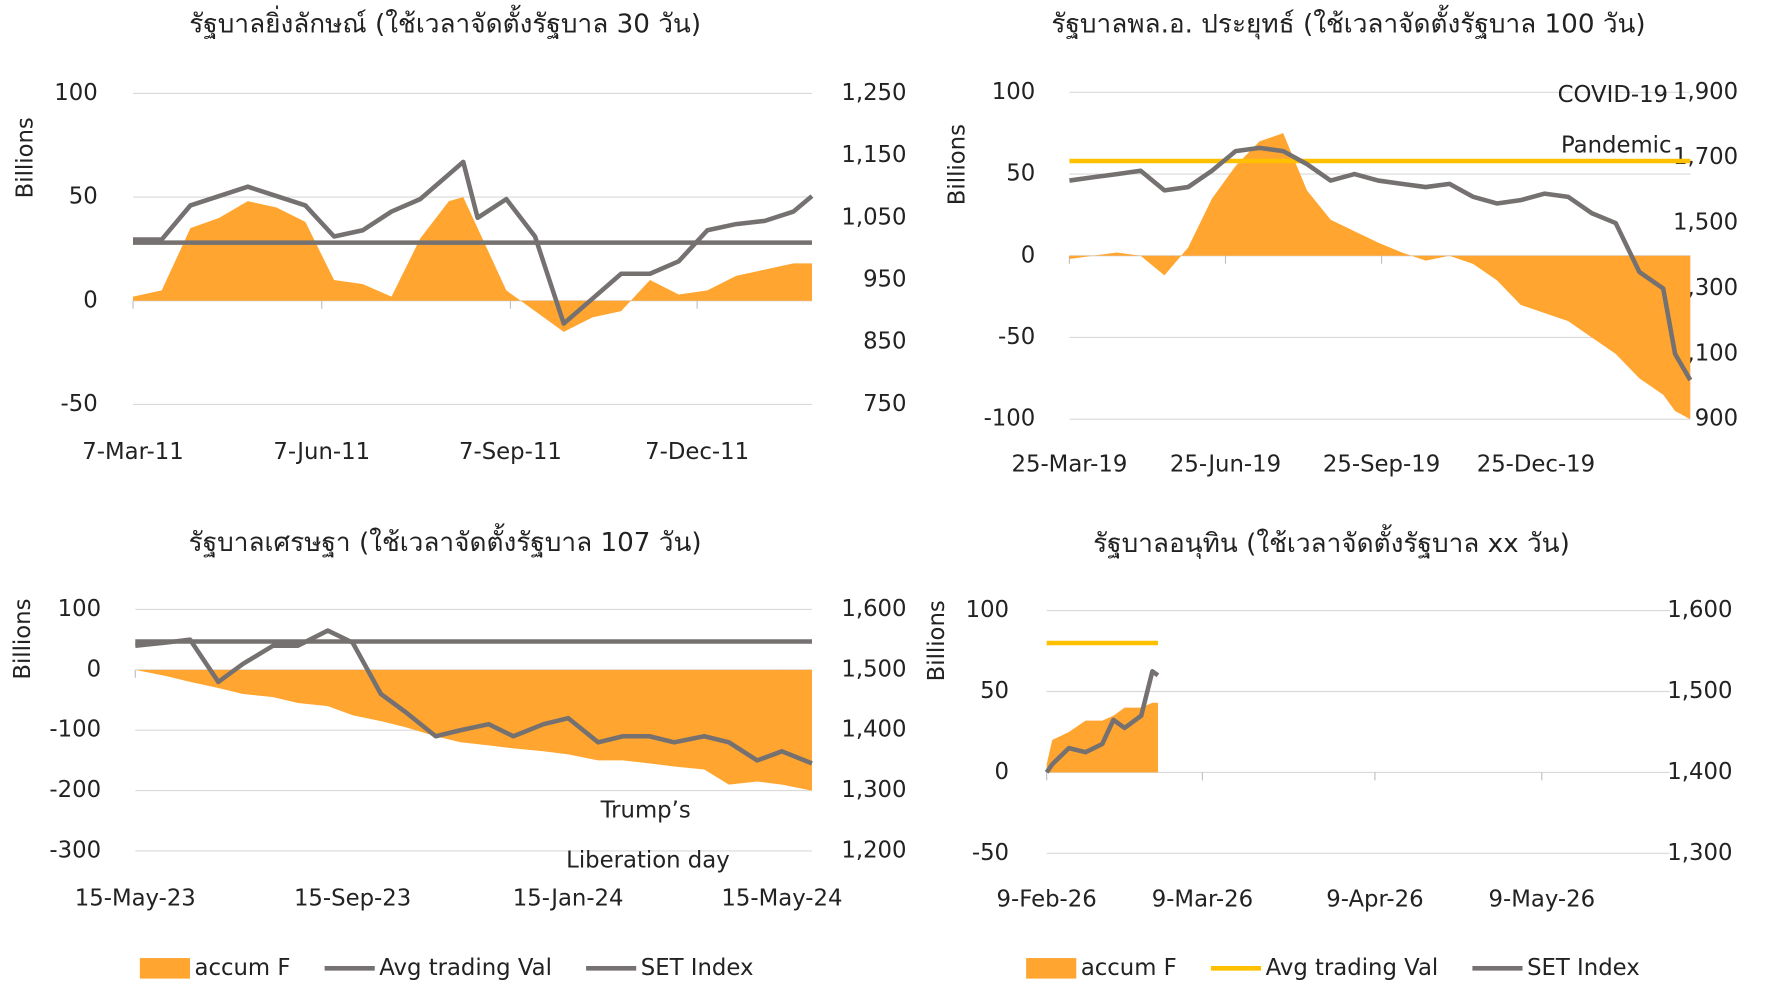 The width and height of the screenshot is (1788, 982). I want to click on x-tick-label: 9-Apr-26, so click(1374, 899).